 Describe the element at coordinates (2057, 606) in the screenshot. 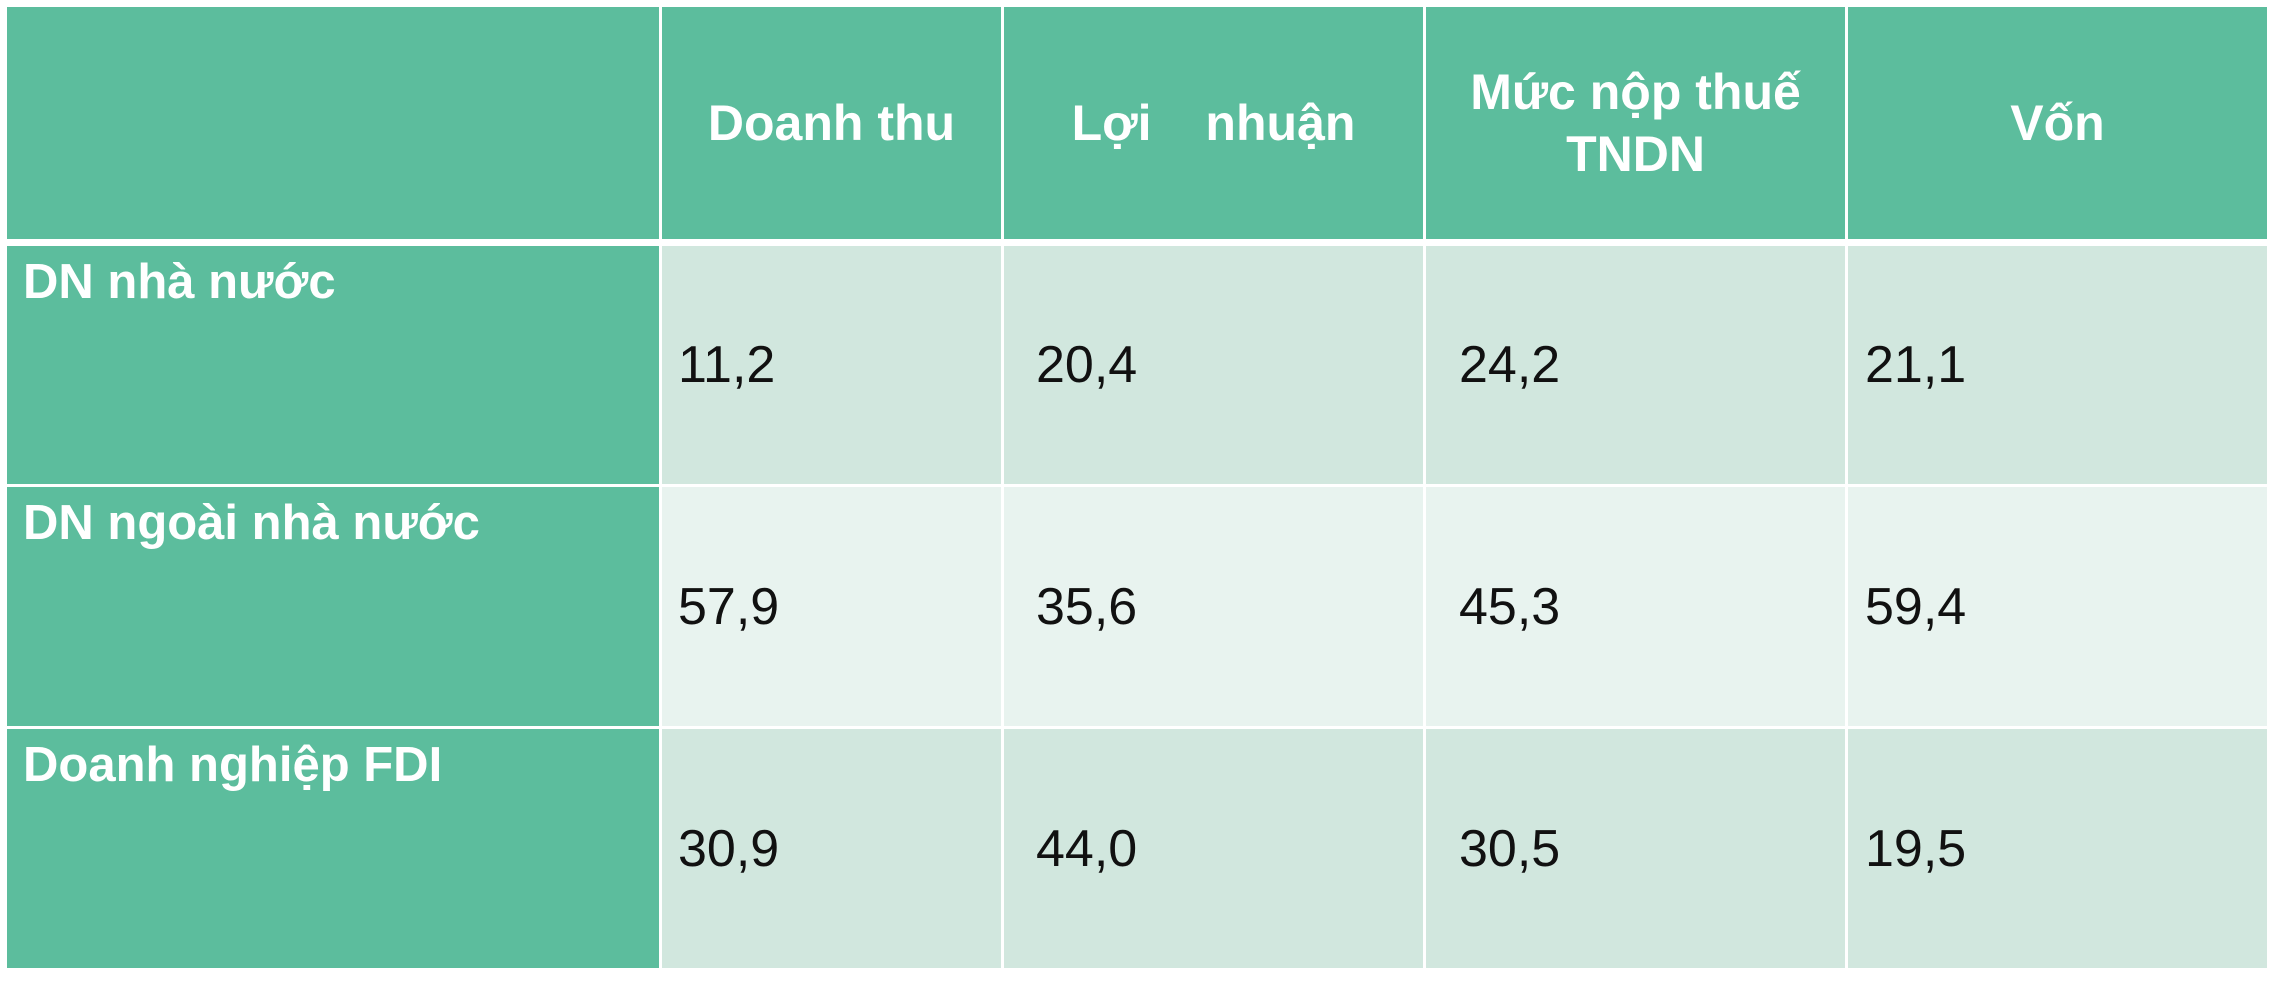

I see `cell-value: 59,4` at that location.